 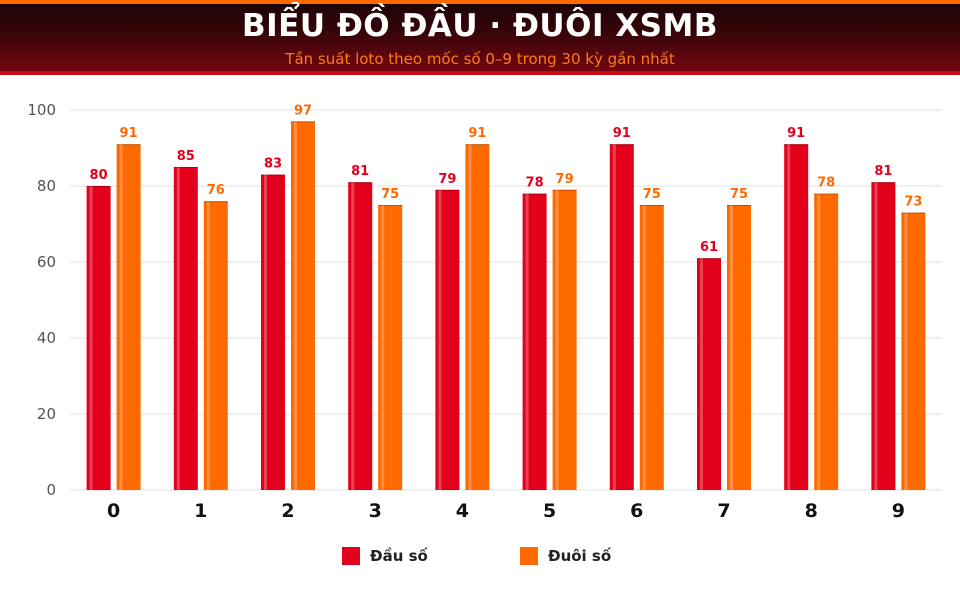 I want to click on legend-swatch-duoi-so, so click(x=529, y=556).